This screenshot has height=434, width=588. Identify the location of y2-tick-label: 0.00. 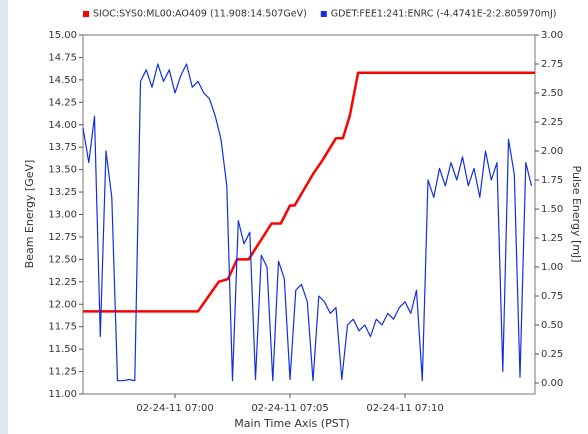
(552, 383).